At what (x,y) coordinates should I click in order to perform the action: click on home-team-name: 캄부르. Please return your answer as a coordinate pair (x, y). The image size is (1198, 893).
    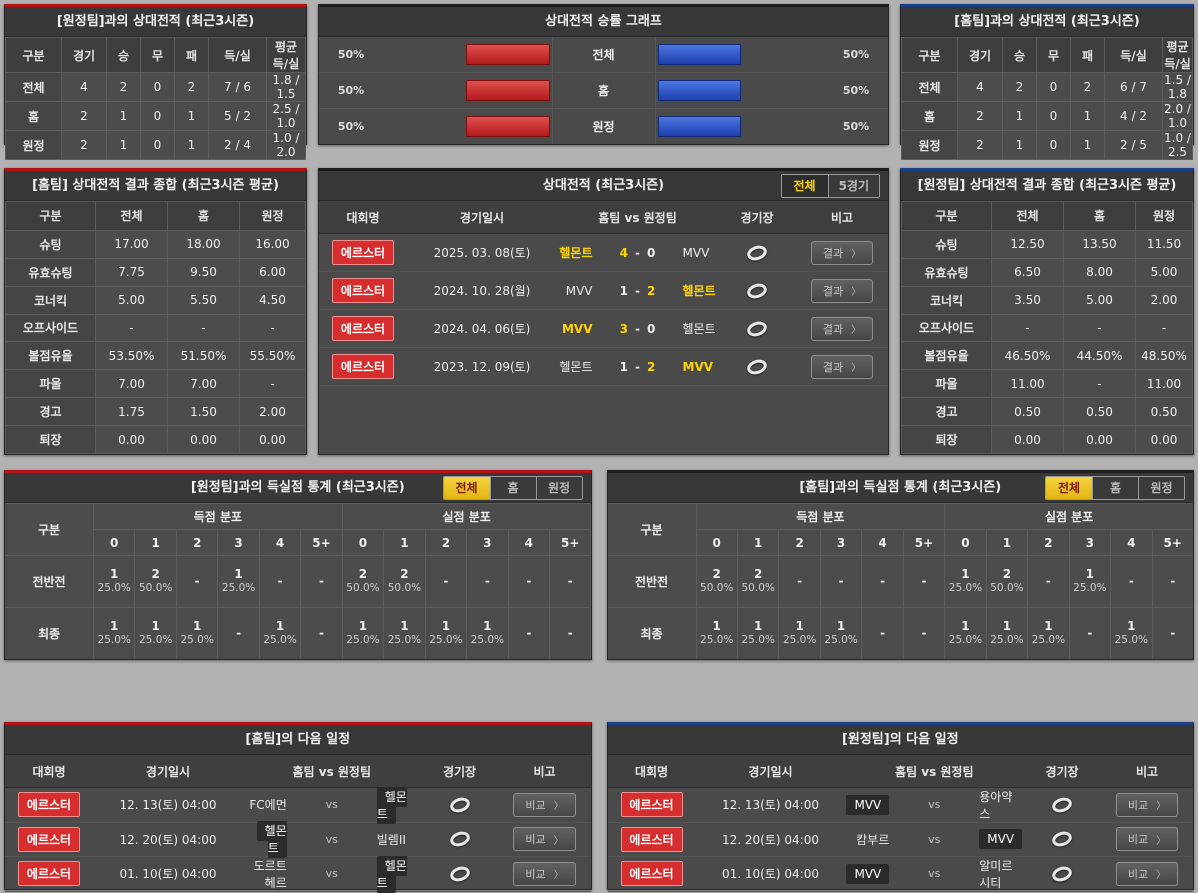
    Looking at the image, I should click on (873, 839).